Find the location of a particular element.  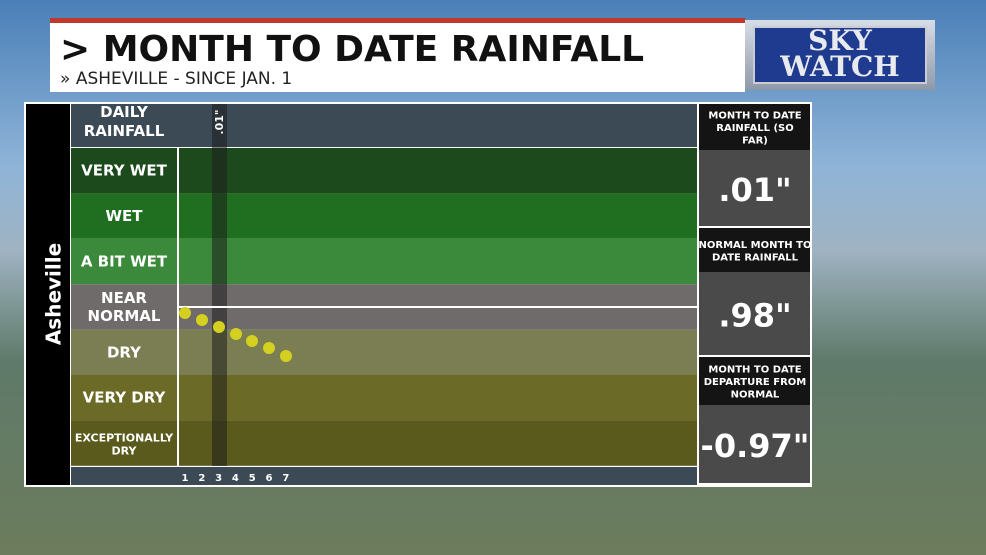

bar-label: .01" is located at coordinates (219, 121).